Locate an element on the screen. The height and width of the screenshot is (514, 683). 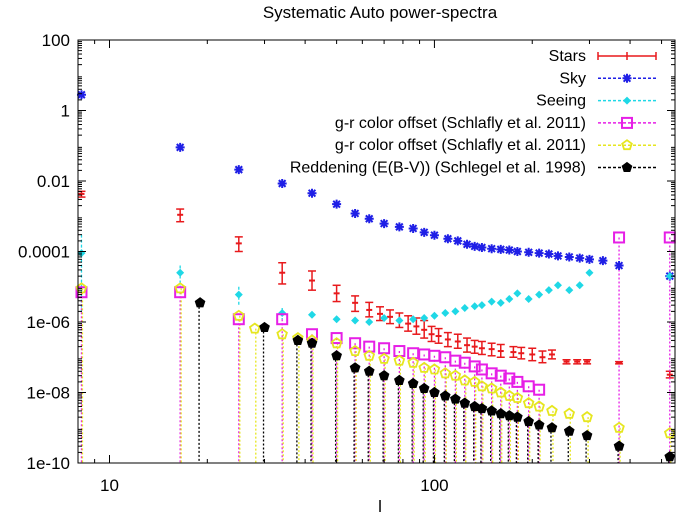
legend-label: Stars is located at coordinates (567, 56).